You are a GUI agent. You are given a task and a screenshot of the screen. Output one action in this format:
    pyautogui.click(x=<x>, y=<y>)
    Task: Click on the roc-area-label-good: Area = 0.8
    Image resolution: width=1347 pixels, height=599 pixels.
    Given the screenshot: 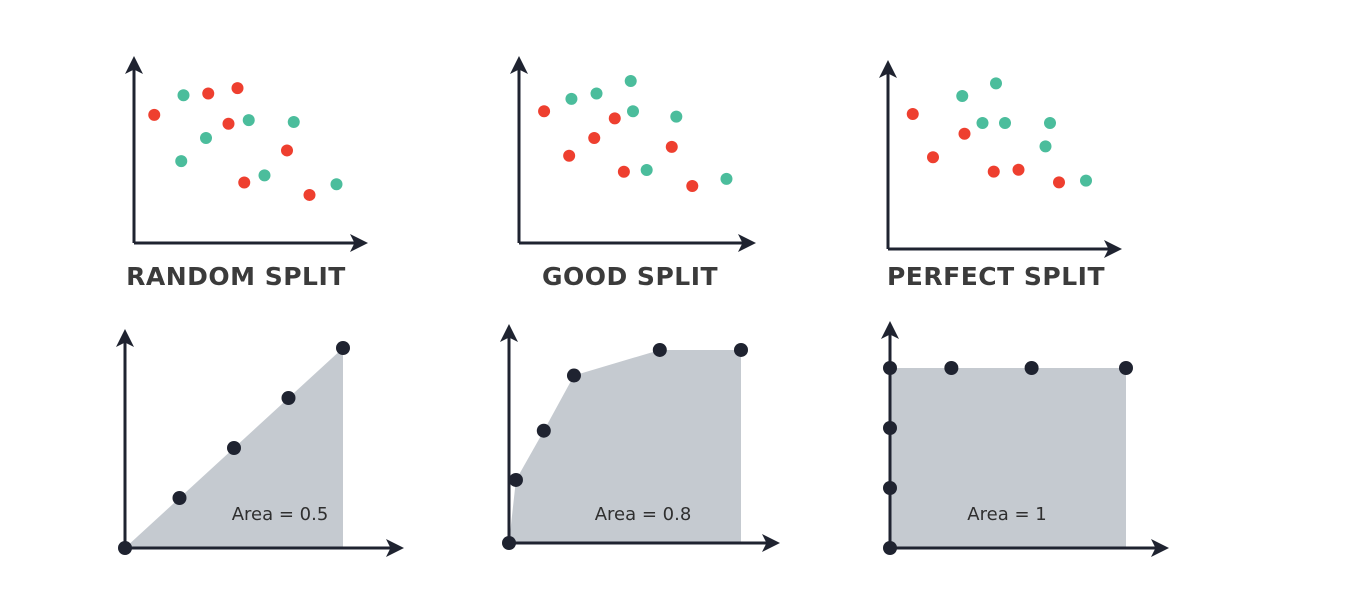 What is the action you would take?
    pyautogui.click(x=643, y=514)
    